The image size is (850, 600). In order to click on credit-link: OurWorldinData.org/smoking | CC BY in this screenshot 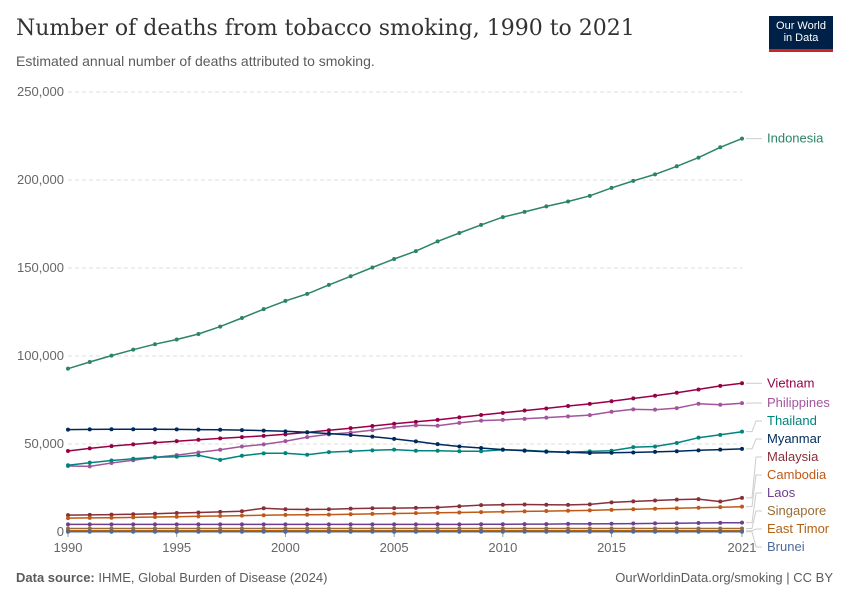, I will do `click(724, 577)`.